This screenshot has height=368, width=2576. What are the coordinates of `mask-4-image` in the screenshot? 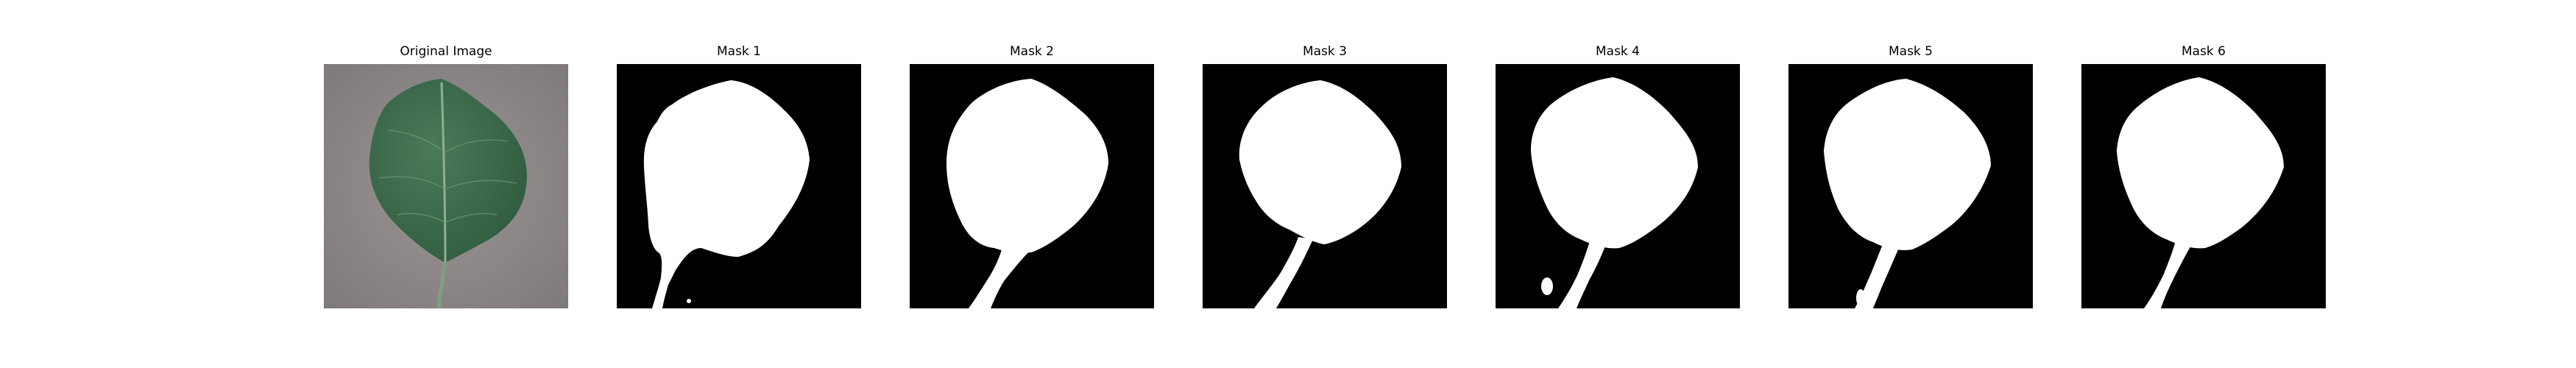 It's located at (1618, 186).